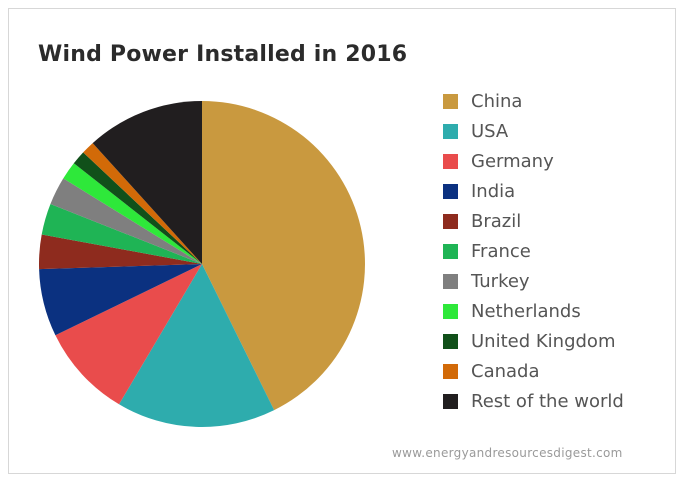 This screenshot has width=686, height=484. I want to click on legend-item: Rest of the world, so click(533, 401).